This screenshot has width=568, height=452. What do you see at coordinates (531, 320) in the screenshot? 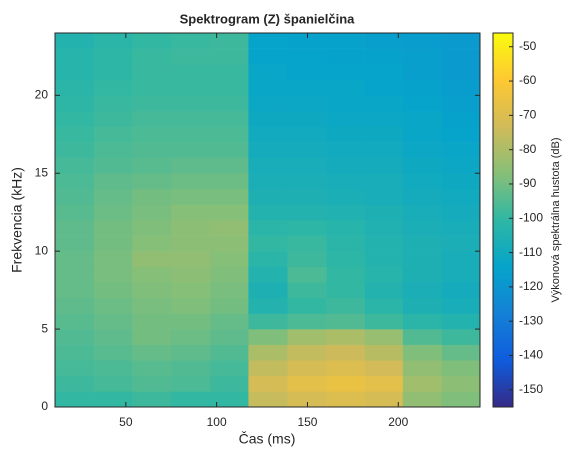
I see `colorbar-tick-label: -130` at bounding box center [531, 320].